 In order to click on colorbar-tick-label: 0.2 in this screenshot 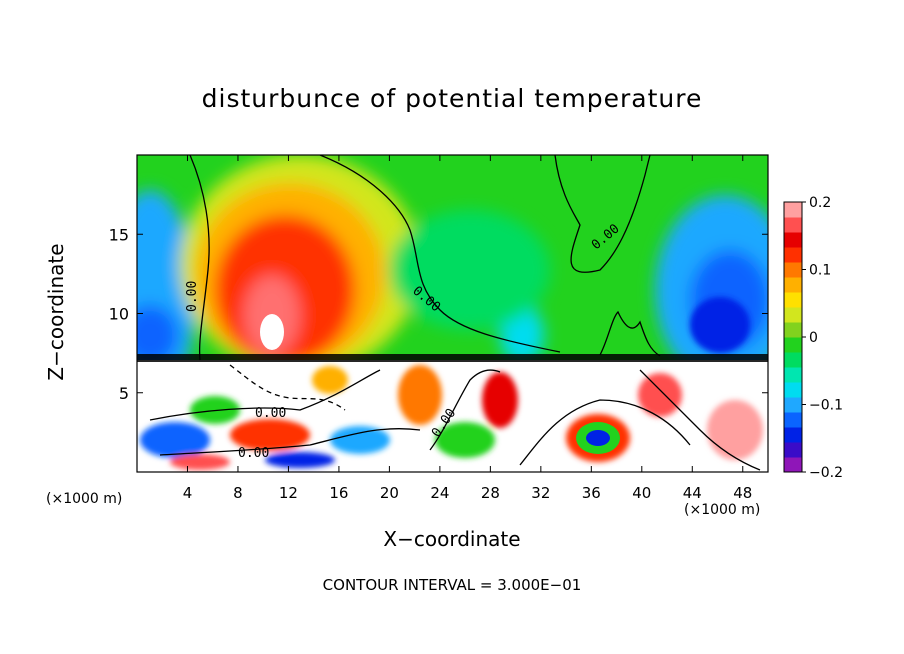, I will do `click(820, 203)`.